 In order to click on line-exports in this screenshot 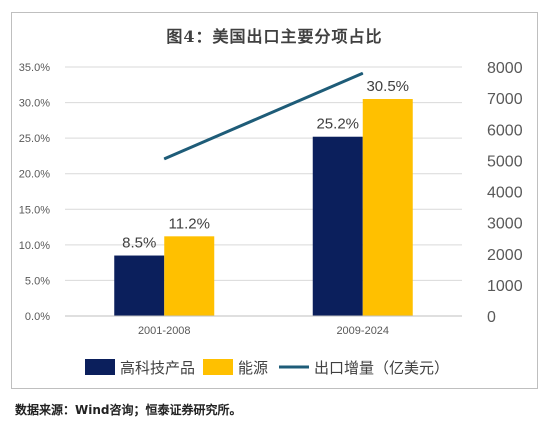, I will do `click(263, 116)`.